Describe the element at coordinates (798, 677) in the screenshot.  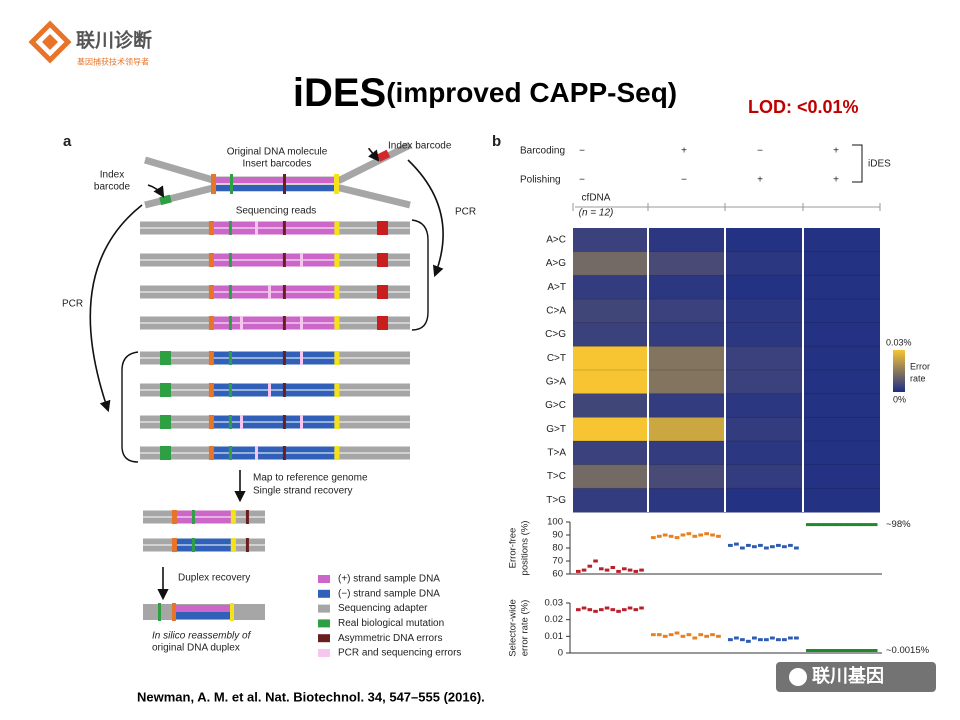
I see `watermark-icon` at that location.